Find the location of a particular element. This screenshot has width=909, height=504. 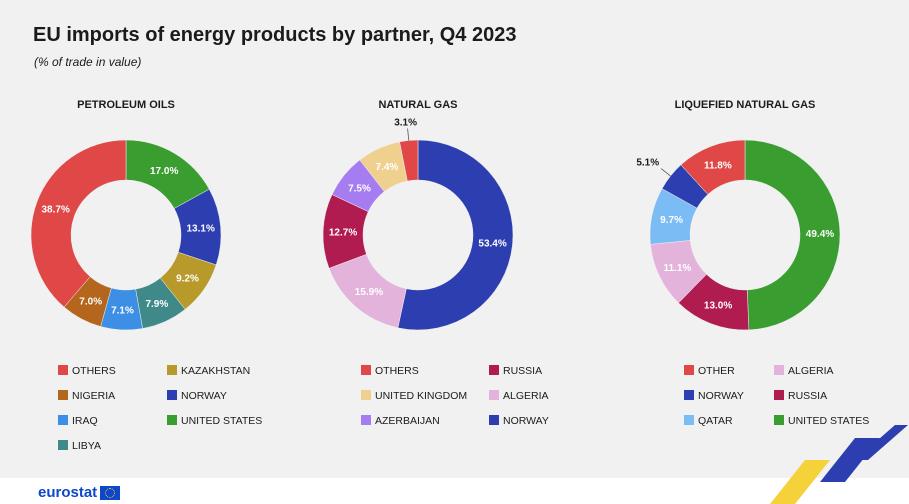

data-label: 7.1% is located at coordinates (122, 310).